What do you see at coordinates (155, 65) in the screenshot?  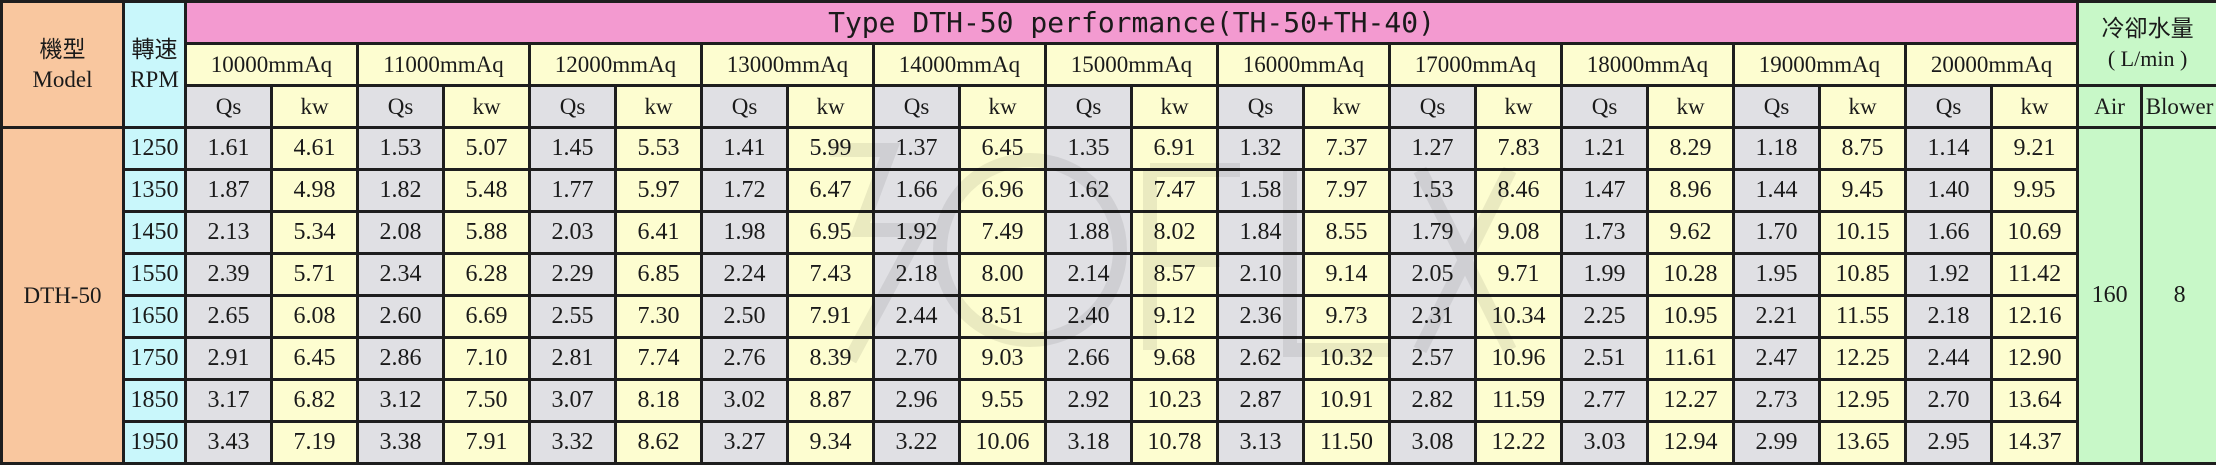 I see `rpm-header: 轉速 RPM` at bounding box center [155, 65].